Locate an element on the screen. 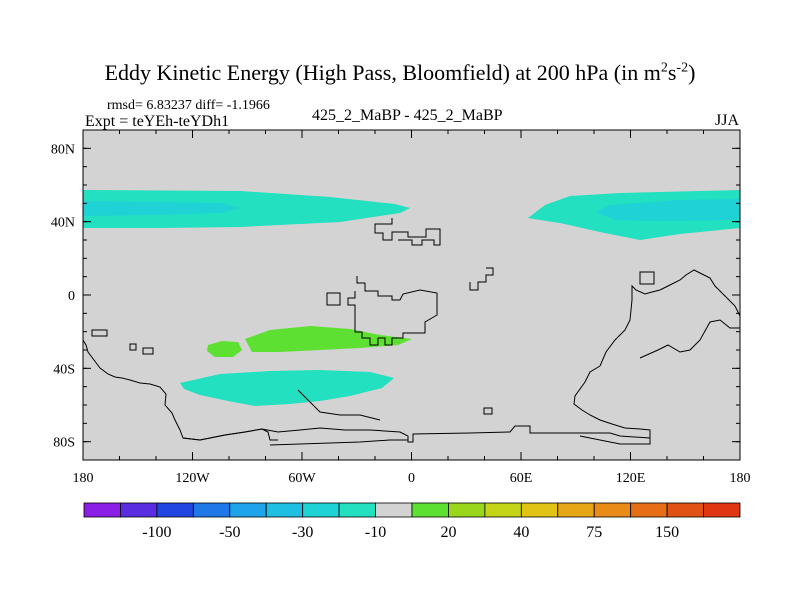 Image resolution: width=800 pixels, height=600 pixels. y-tick-label: 40S is located at coordinates (64, 369).